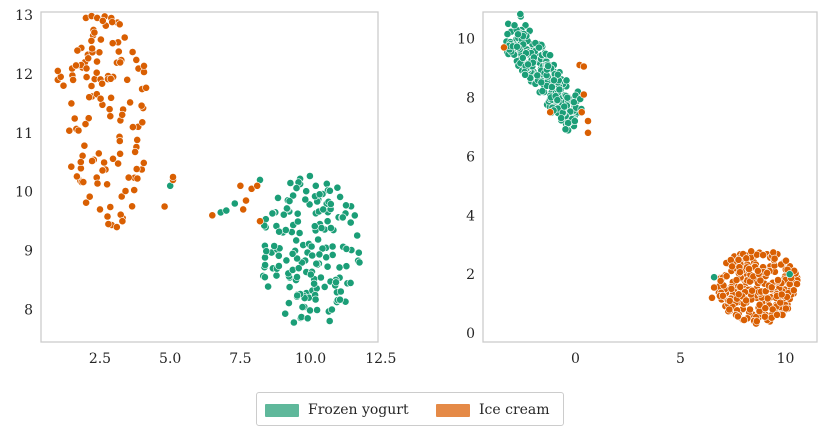 The image size is (831, 437). Describe the element at coordinates (337, 410) in the screenshot. I see `legend-item-frozen-yogurt: Frozen yogurt` at that location.